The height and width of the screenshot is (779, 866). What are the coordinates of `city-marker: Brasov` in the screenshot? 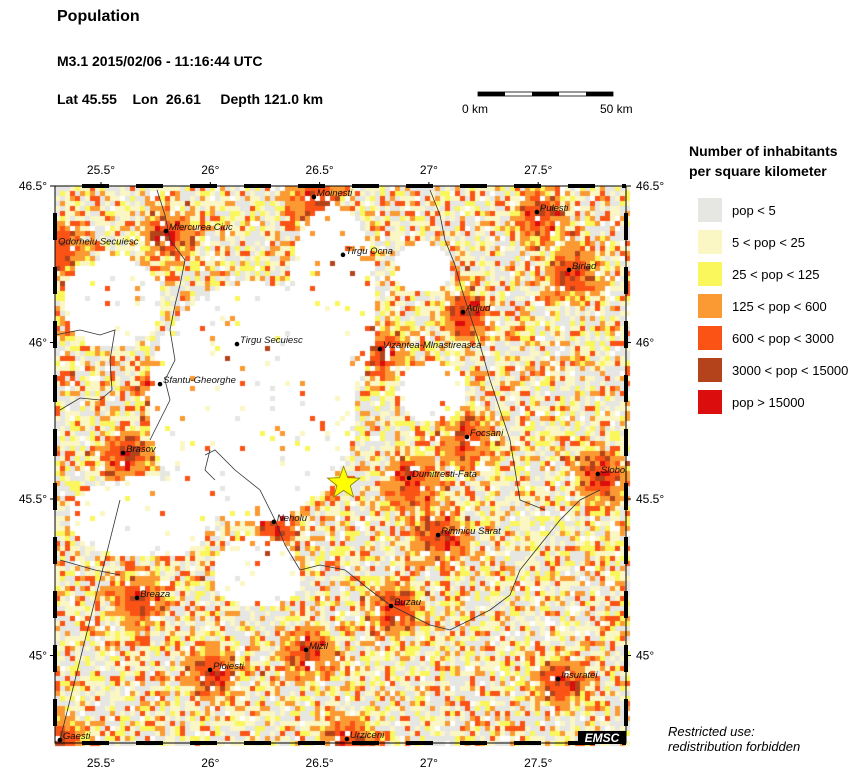 It's located at (138, 450).